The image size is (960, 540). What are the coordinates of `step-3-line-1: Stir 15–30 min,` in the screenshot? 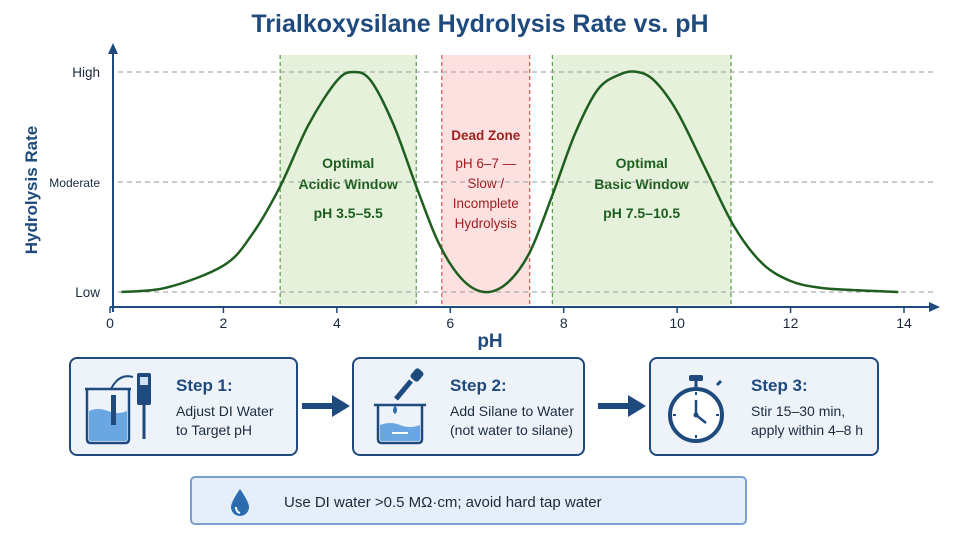 It's located at (798, 411).